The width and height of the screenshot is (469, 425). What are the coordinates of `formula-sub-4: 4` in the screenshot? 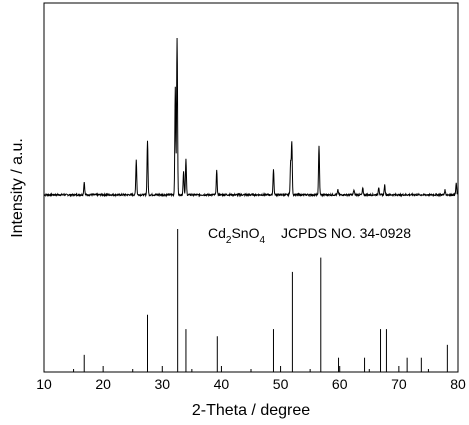 It's located at (262, 240).